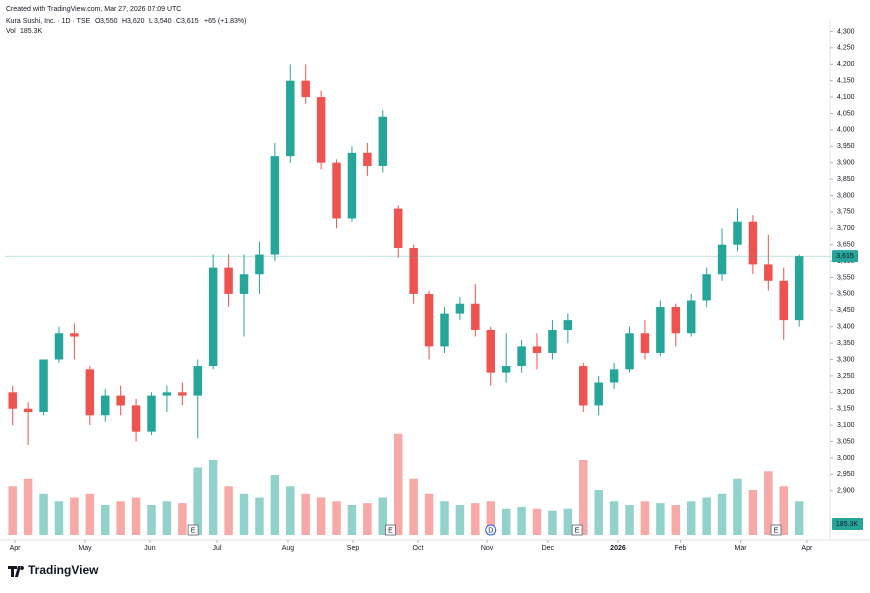 The width and height of the screenshot is (870, 593). I want to click on x-tick-label: Dec, so click(548, 548).